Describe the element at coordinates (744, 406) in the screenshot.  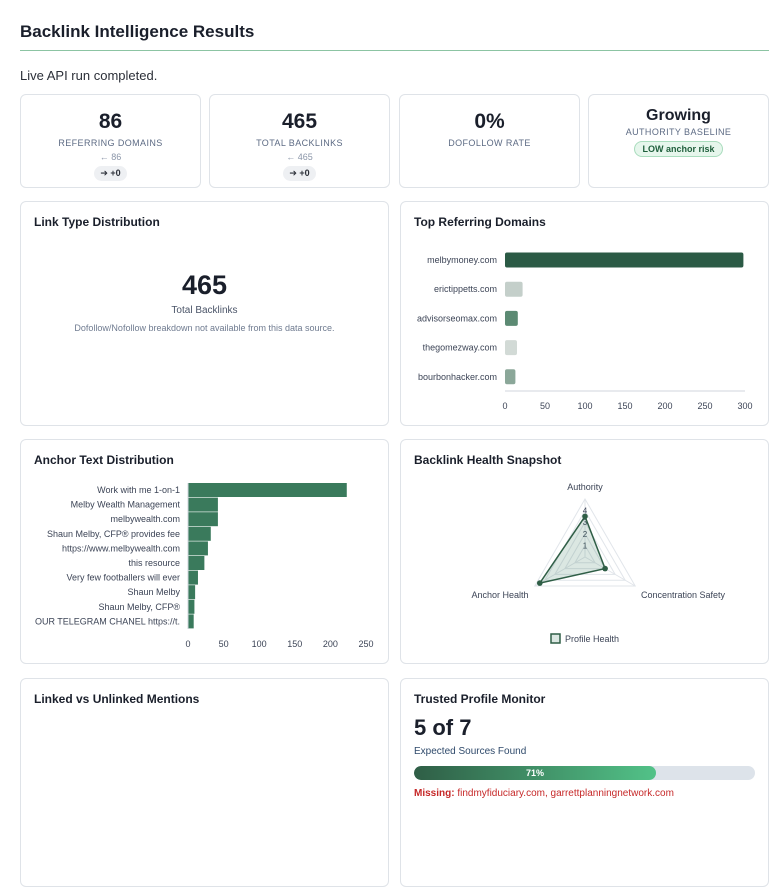
I see `x-tick-label: 300` at that location.